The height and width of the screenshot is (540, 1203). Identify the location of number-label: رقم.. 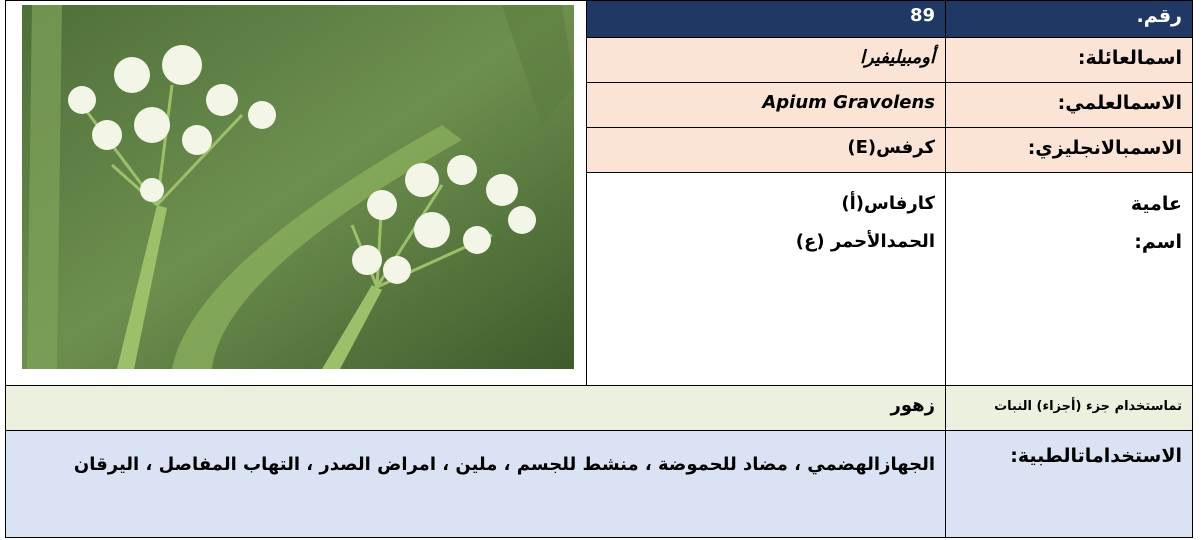
(1069, 19).